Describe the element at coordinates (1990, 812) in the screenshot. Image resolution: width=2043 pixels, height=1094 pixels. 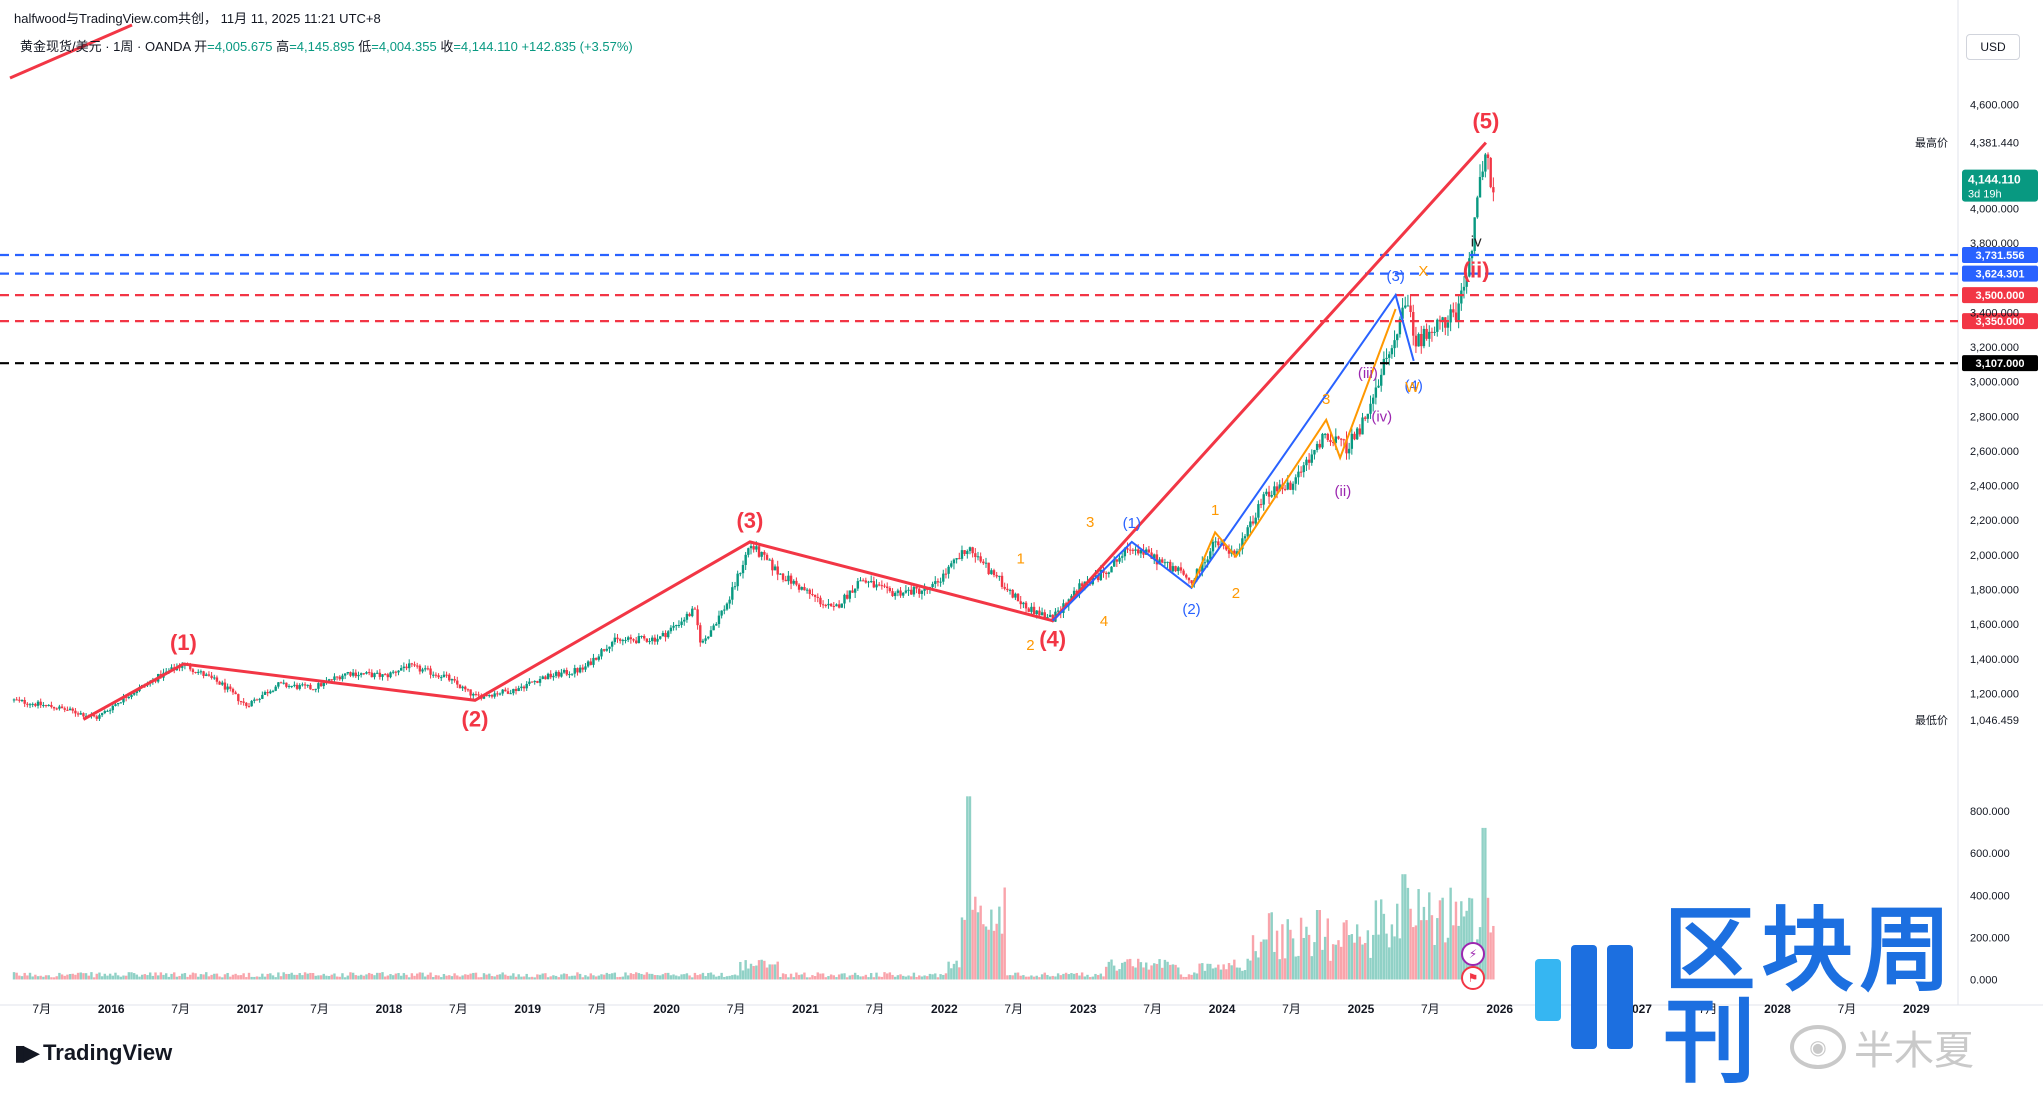
I see `volume-tick-label: 800.000` at that location.